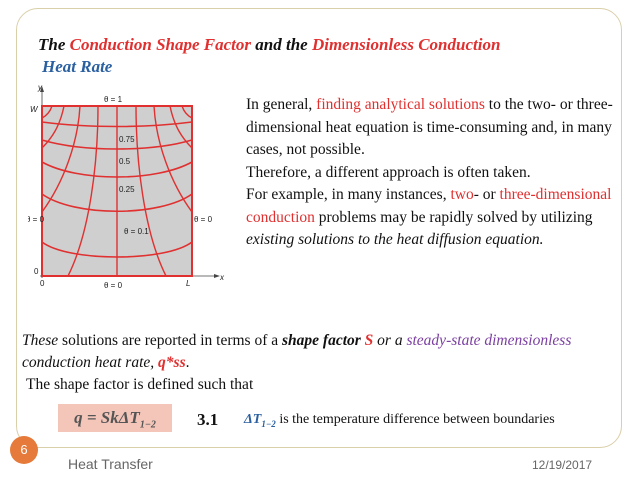  I want to click on l-label: L, so click(188, 283).